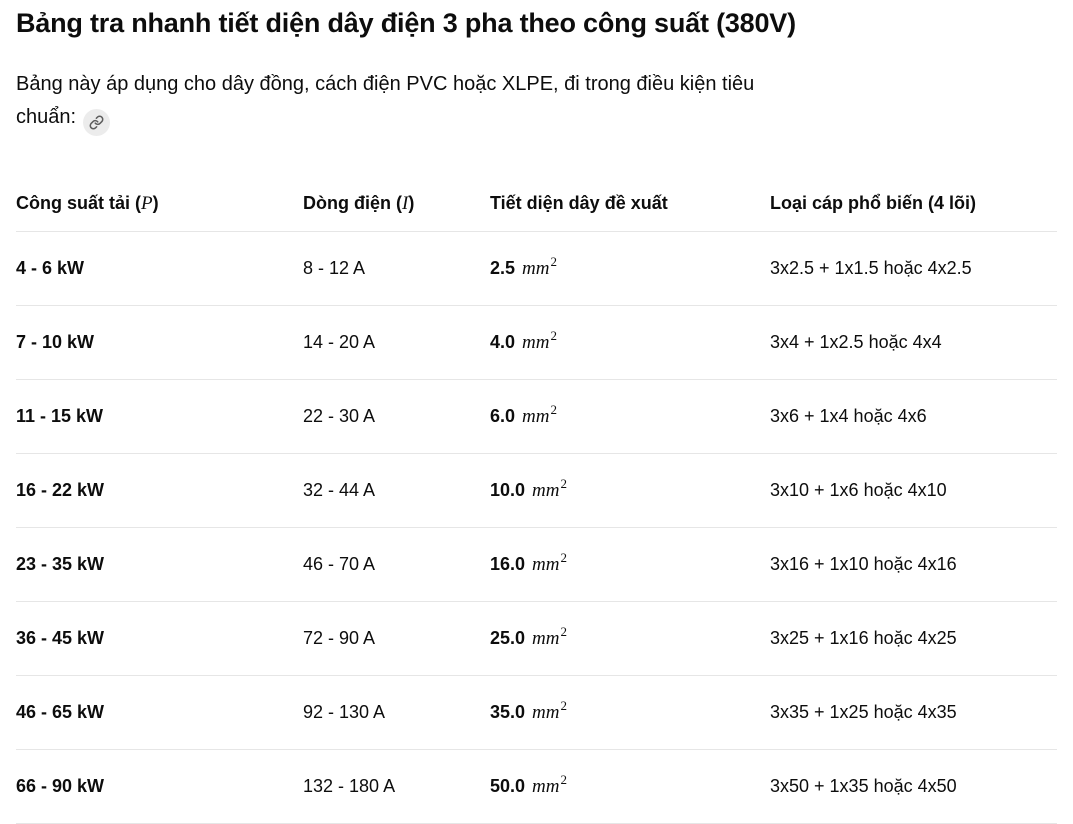 Image resolution: width=1073 pixels, height=824 pixels. What do you see at coordinates (60, 786) in the screenshot?
I see `power-range-cell: 66 - 90 kW` at bounding box center [60, 786].